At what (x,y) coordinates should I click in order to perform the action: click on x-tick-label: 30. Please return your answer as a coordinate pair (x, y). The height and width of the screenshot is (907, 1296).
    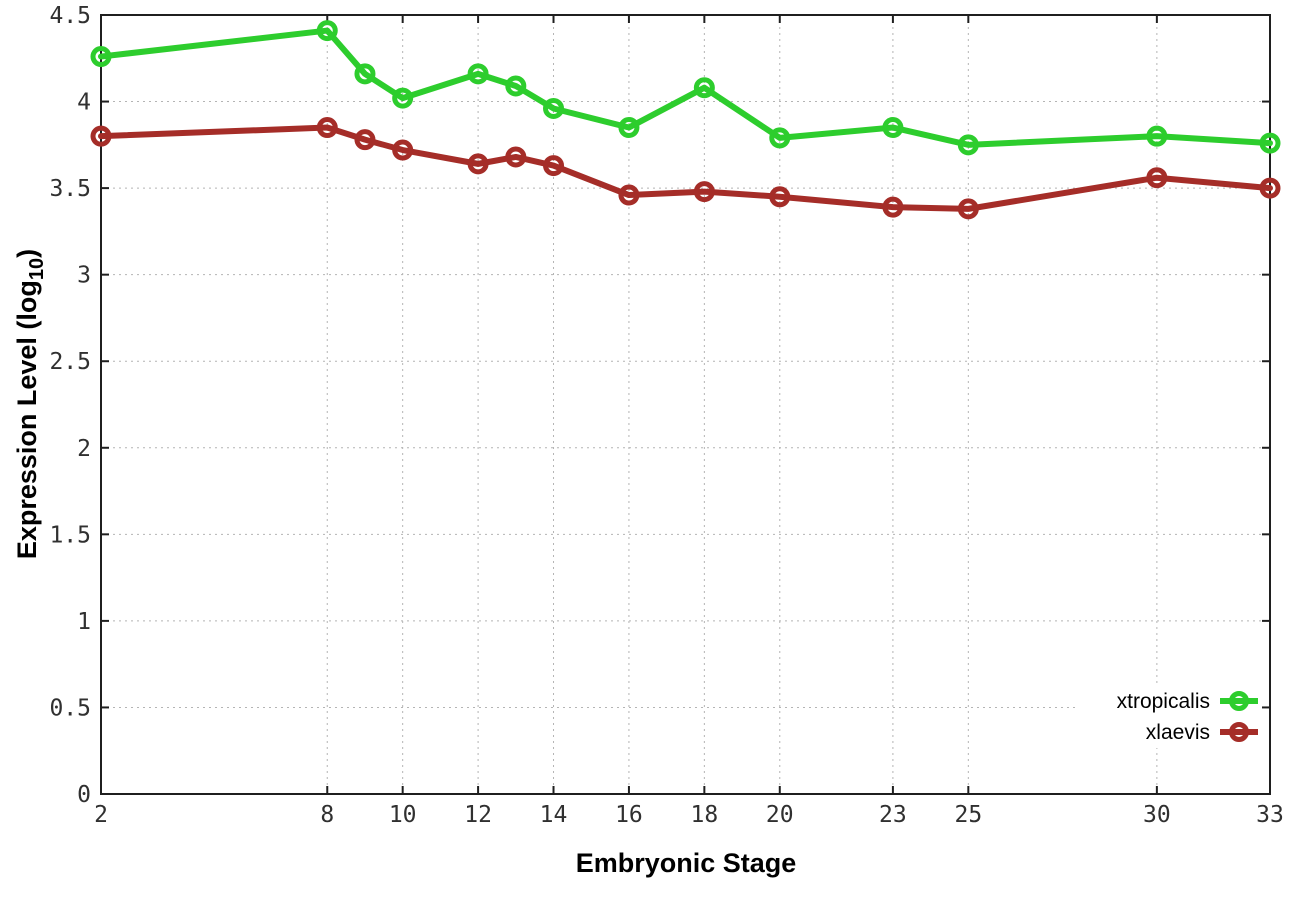
    Looking at the image, I should click on (1157, 815).